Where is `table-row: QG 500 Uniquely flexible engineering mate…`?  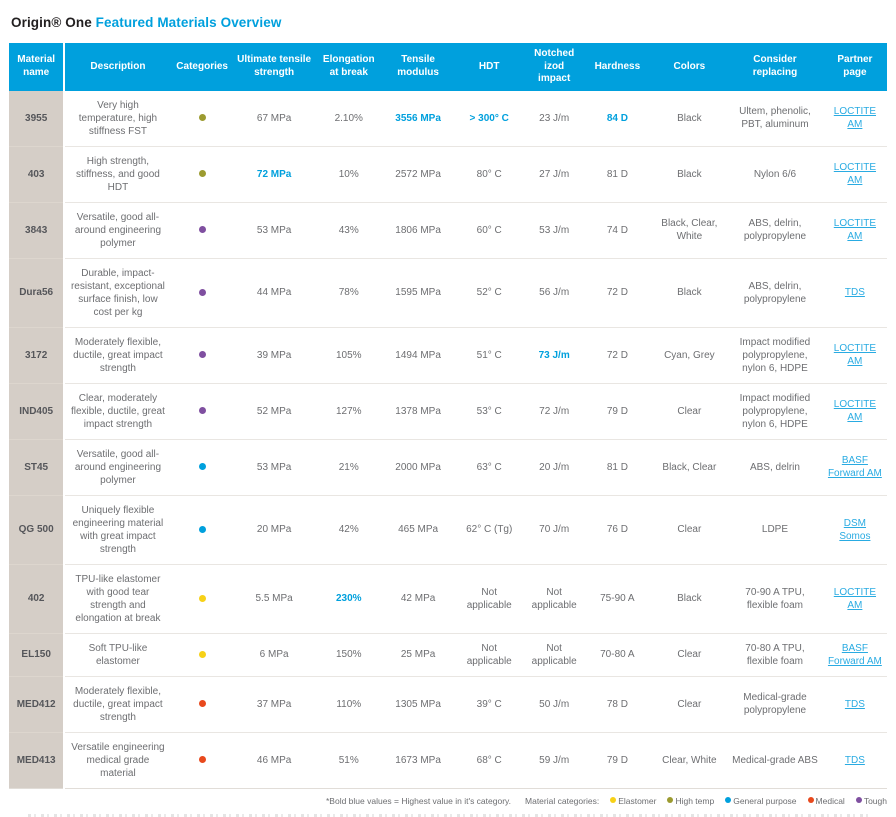
table-row: QG 500 Uniquely flexible engineering mate… is located at coordinates (448, 530).